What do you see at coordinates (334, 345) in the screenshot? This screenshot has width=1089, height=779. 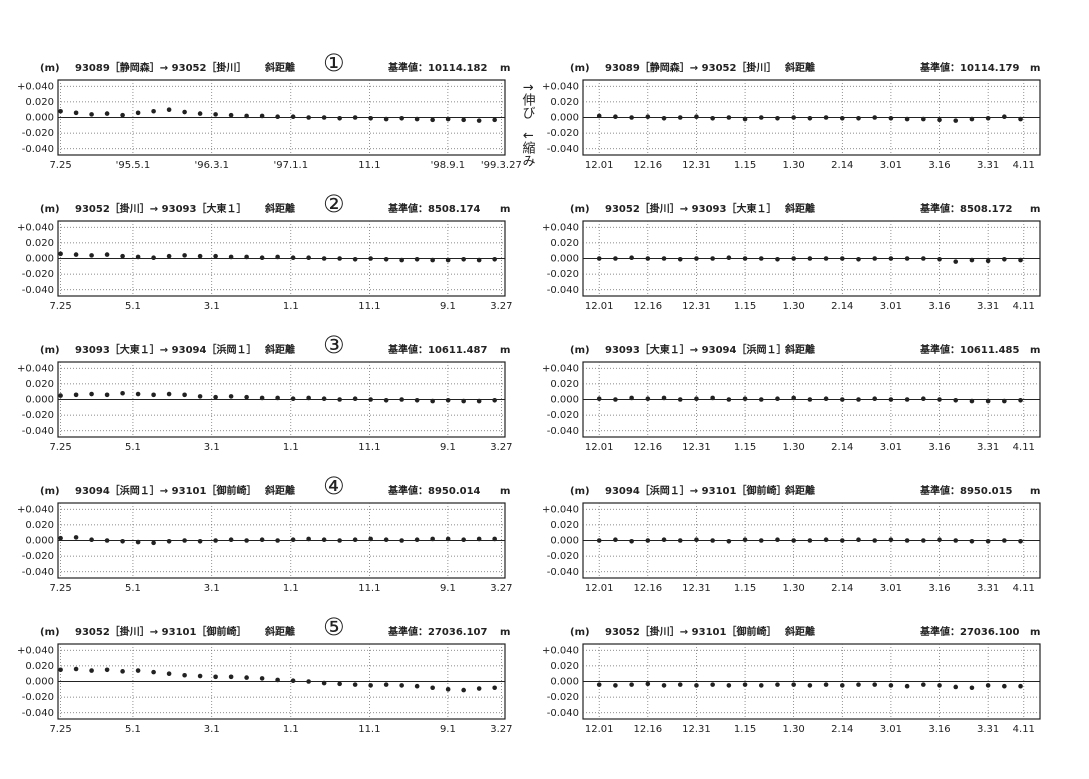 I see `panel-number: ③` at bounding box center [334, 345].